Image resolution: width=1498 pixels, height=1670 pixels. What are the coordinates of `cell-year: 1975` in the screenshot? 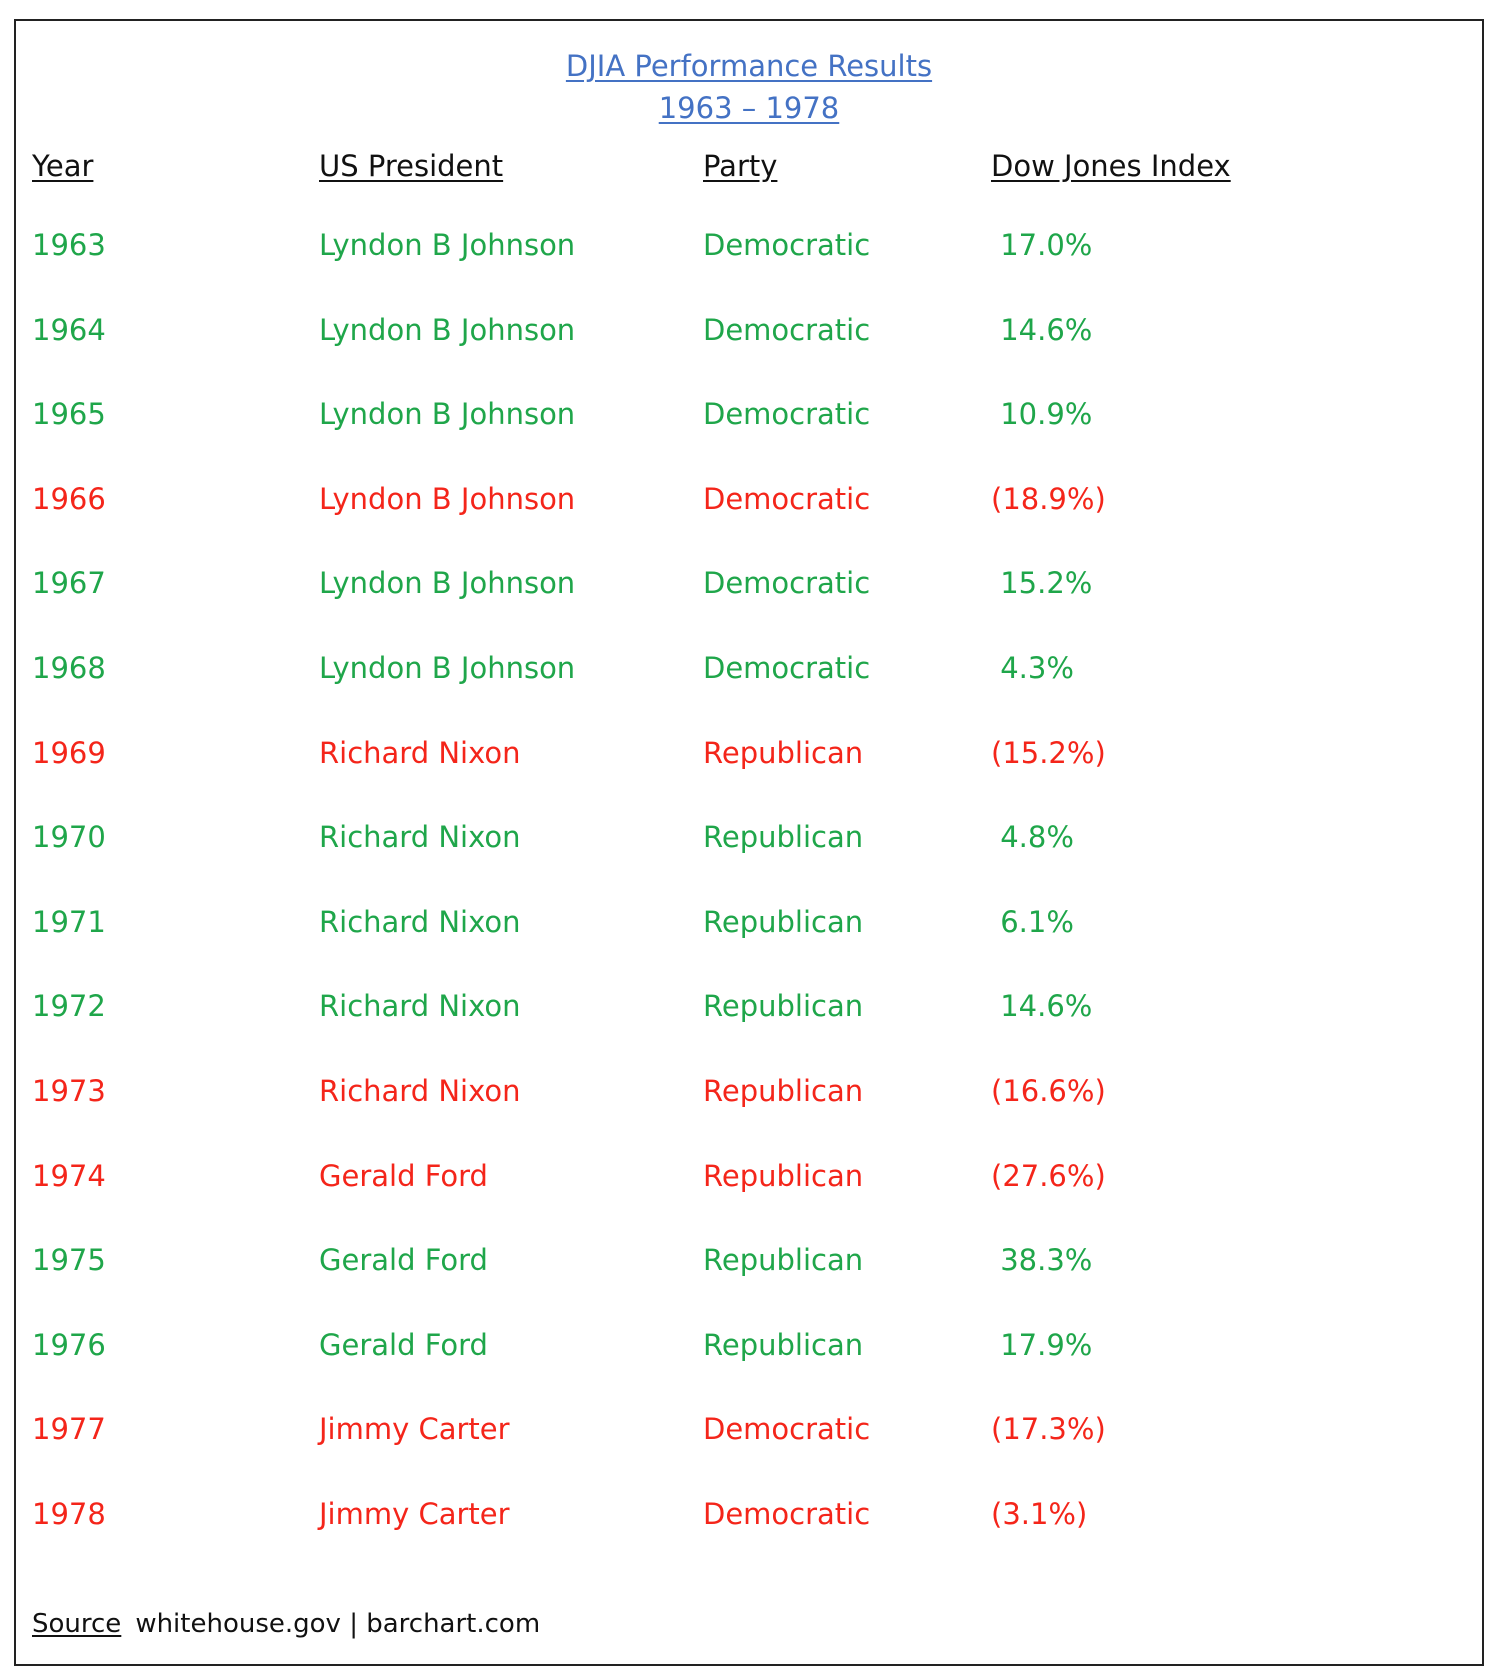 It's located at (69, 1260).